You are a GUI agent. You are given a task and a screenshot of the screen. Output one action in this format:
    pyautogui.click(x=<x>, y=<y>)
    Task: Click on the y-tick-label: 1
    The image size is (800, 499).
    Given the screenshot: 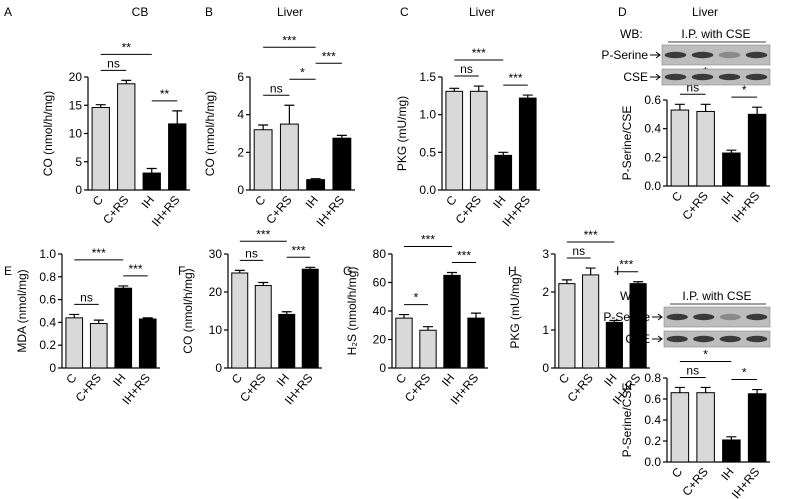 What is the action you would take?
    pyautogui.click(x=545, y=330)
    